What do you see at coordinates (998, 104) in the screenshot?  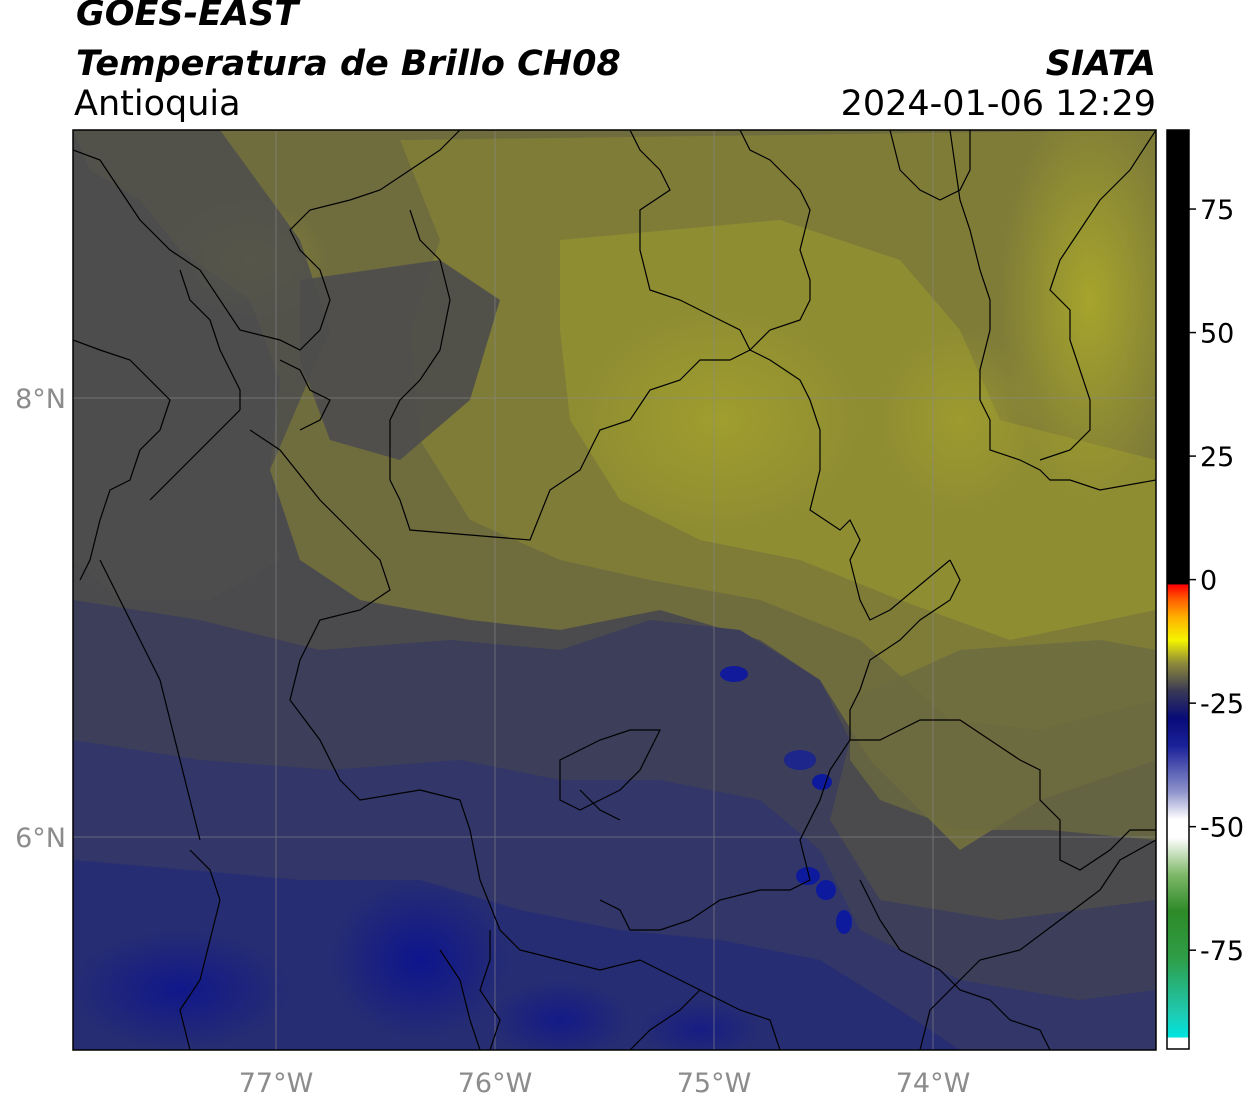 I see `datetime-label: 2024-01-06 12:29` at bounding box center [998, 104].